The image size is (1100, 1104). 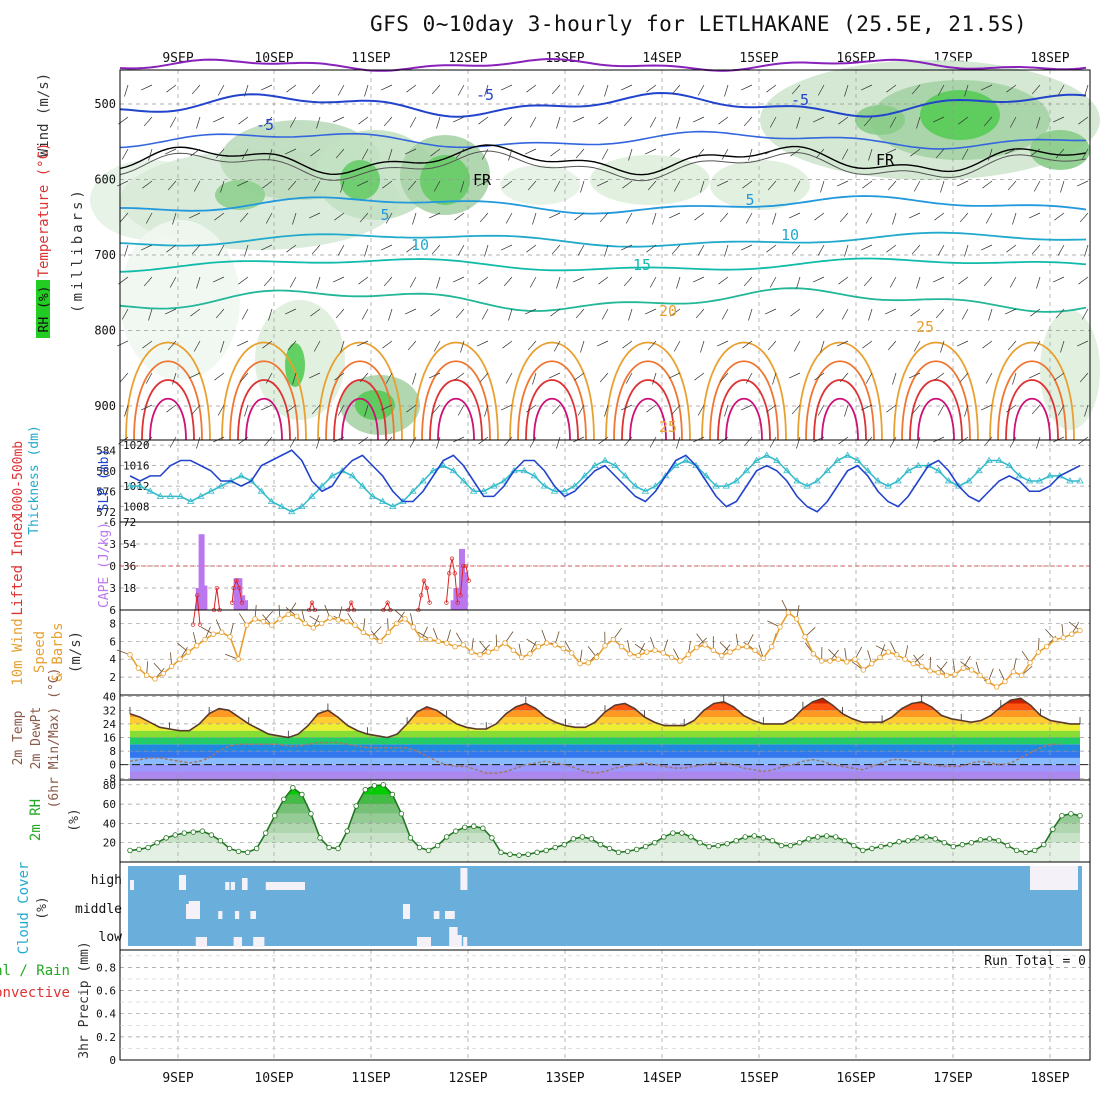 I want to click on y-axis-label: 2m DewPt, so click(x=36, y=738).